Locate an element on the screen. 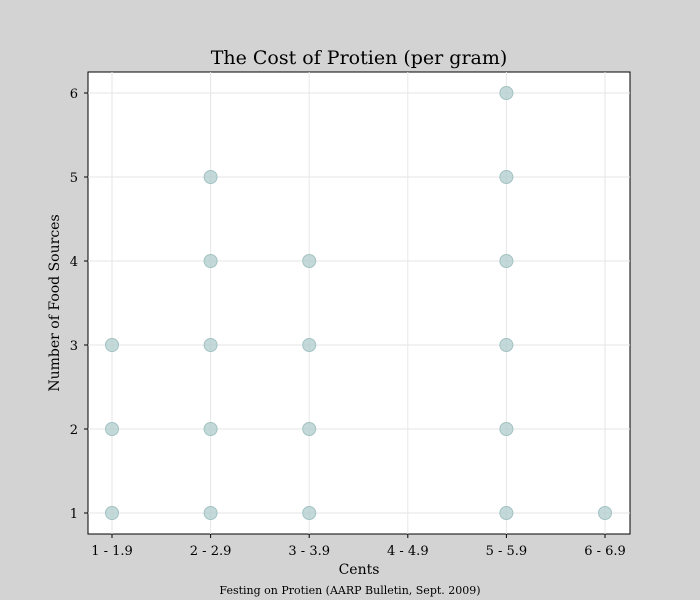  chart-title: The Cost of Protien (per gram) is located at coordinates (359, 58).